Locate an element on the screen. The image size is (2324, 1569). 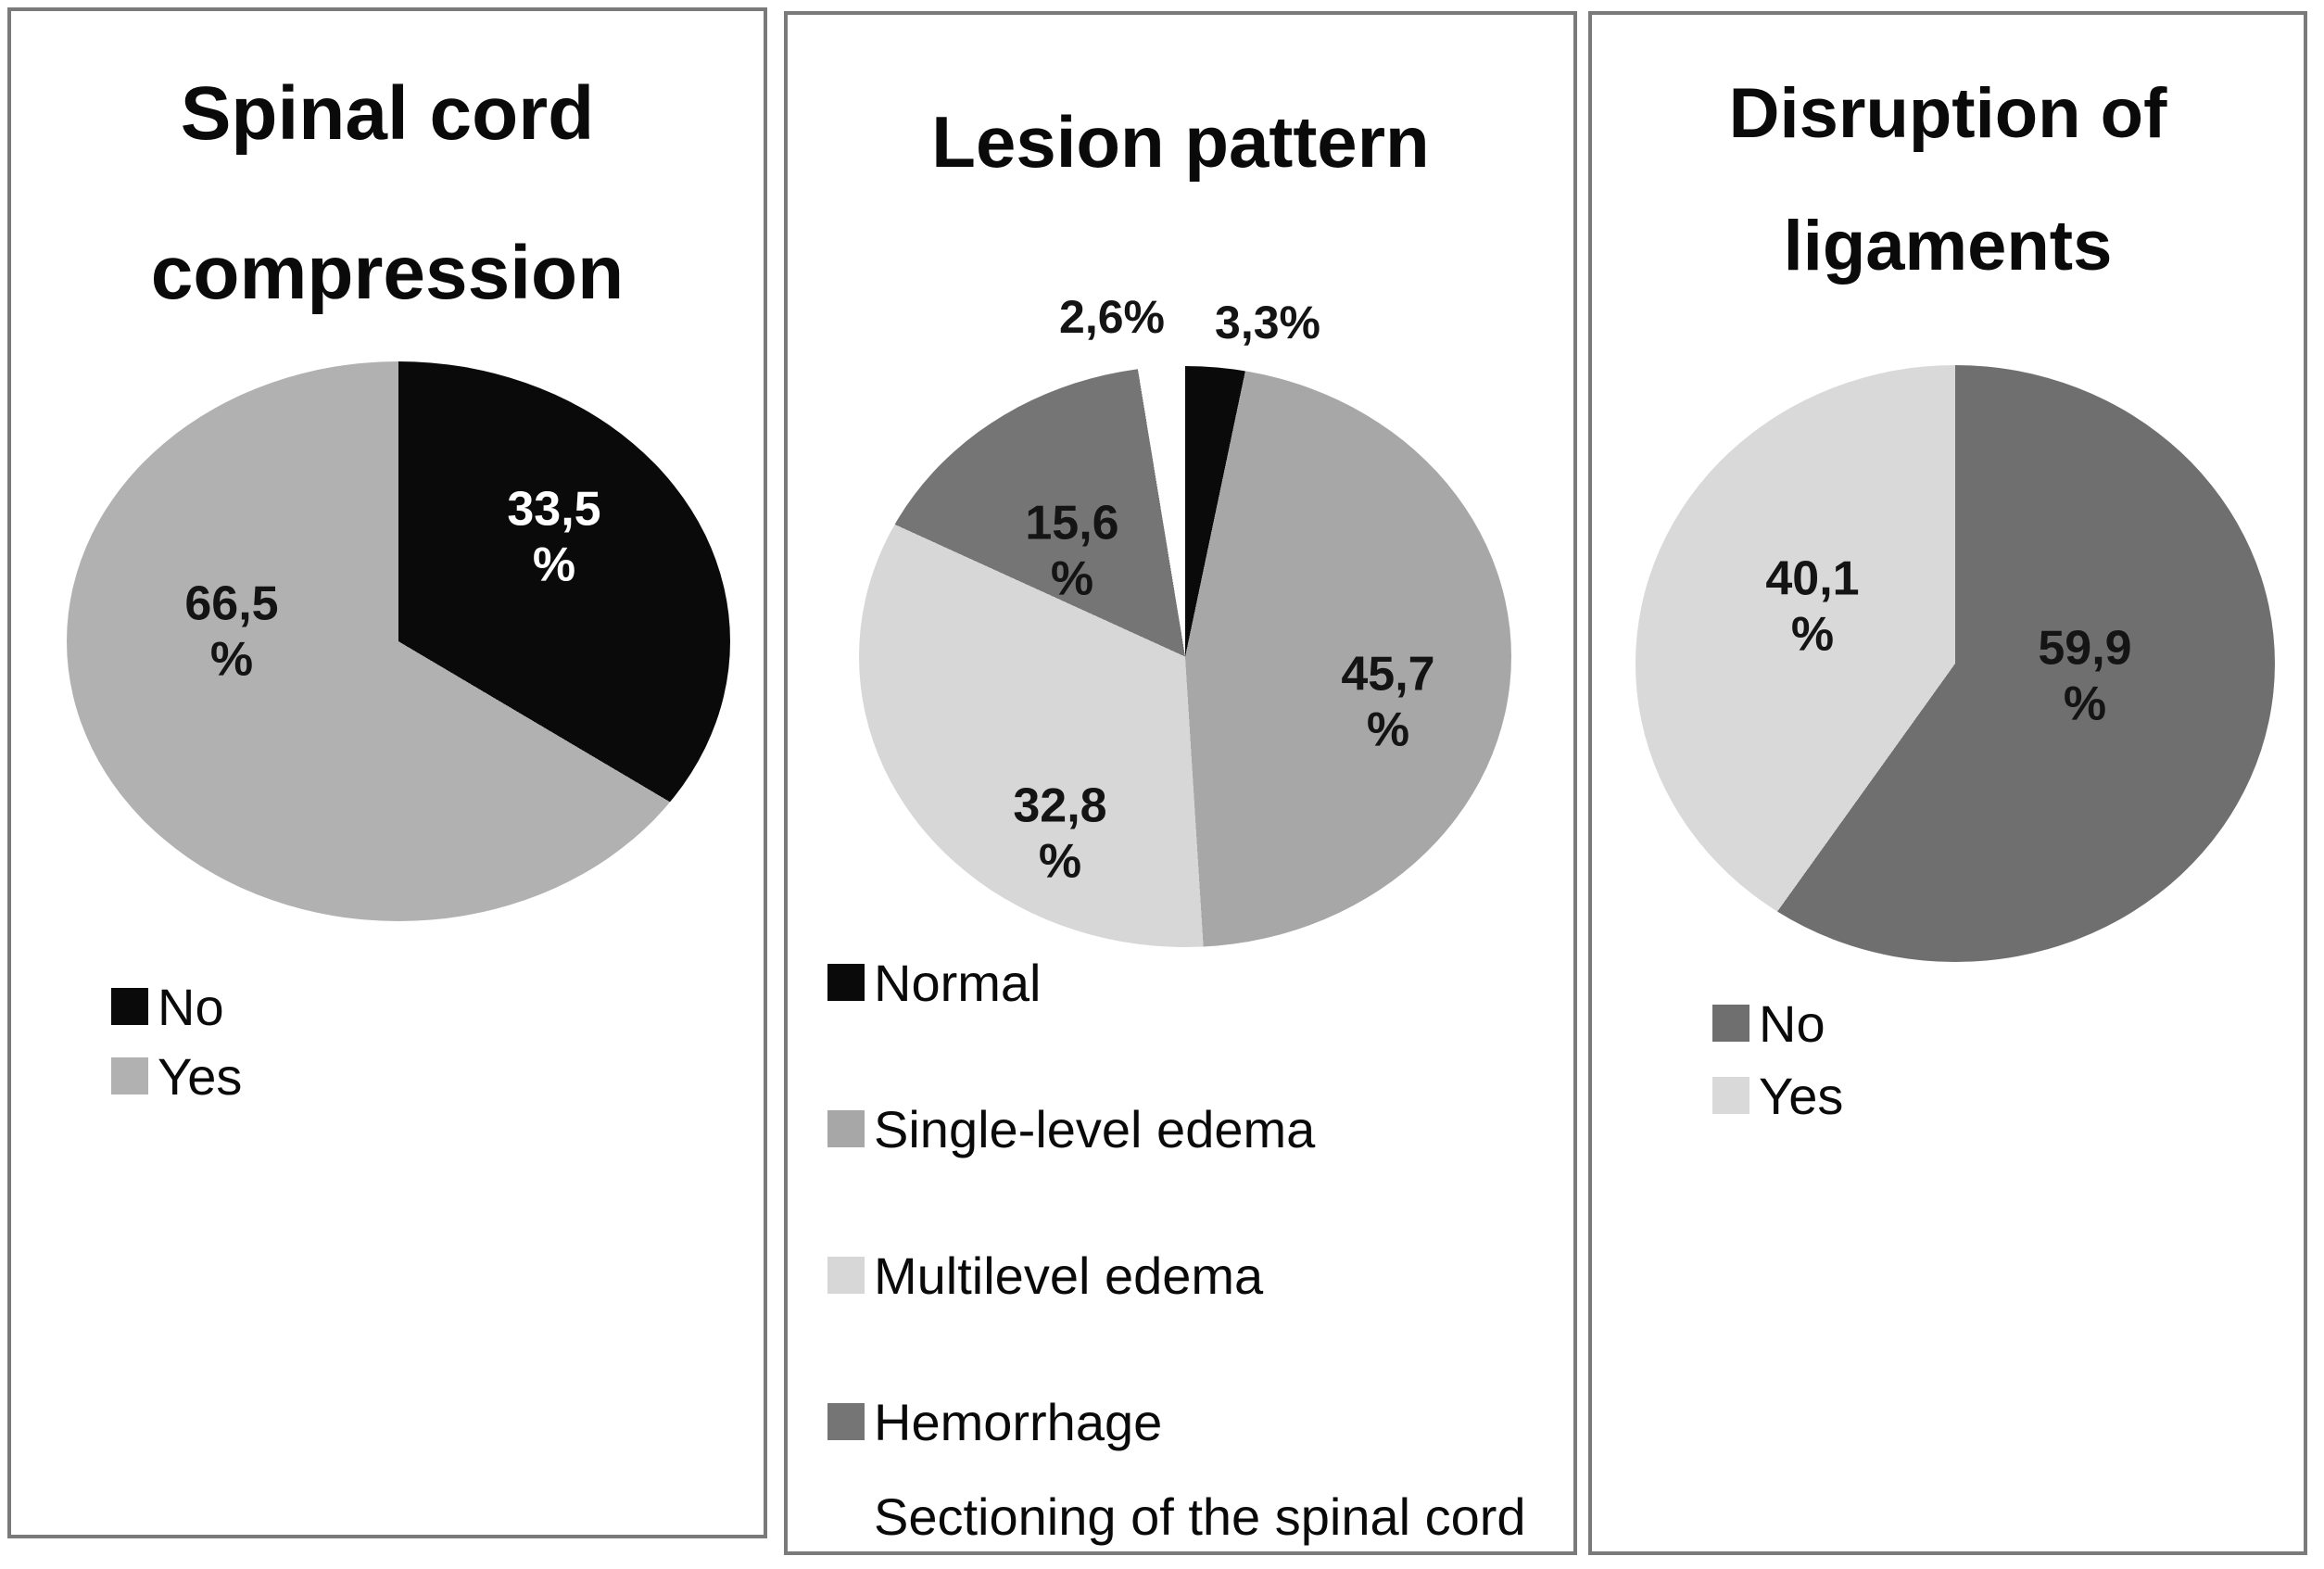
slice-label-sectioning: 2,6% is located at coordinates (1112, 317).